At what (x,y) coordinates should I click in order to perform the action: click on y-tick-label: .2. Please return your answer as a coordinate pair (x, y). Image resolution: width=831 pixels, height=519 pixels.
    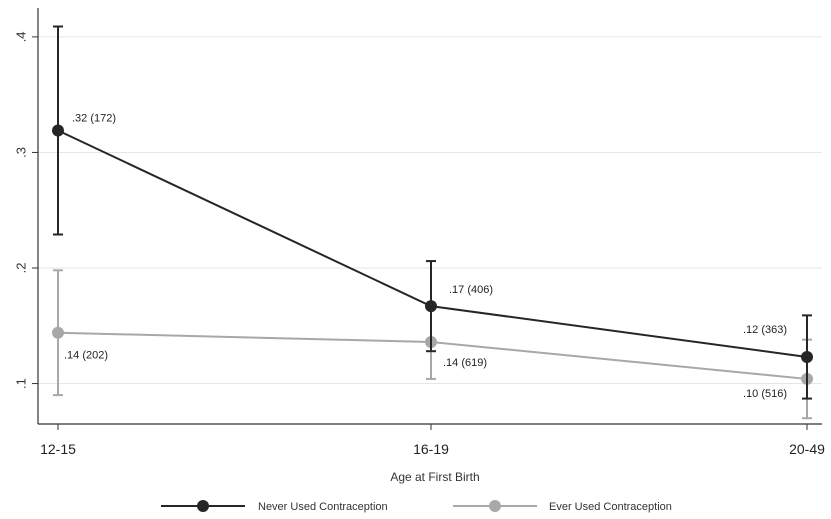
    Looking at the image, I should click on (20, 268).